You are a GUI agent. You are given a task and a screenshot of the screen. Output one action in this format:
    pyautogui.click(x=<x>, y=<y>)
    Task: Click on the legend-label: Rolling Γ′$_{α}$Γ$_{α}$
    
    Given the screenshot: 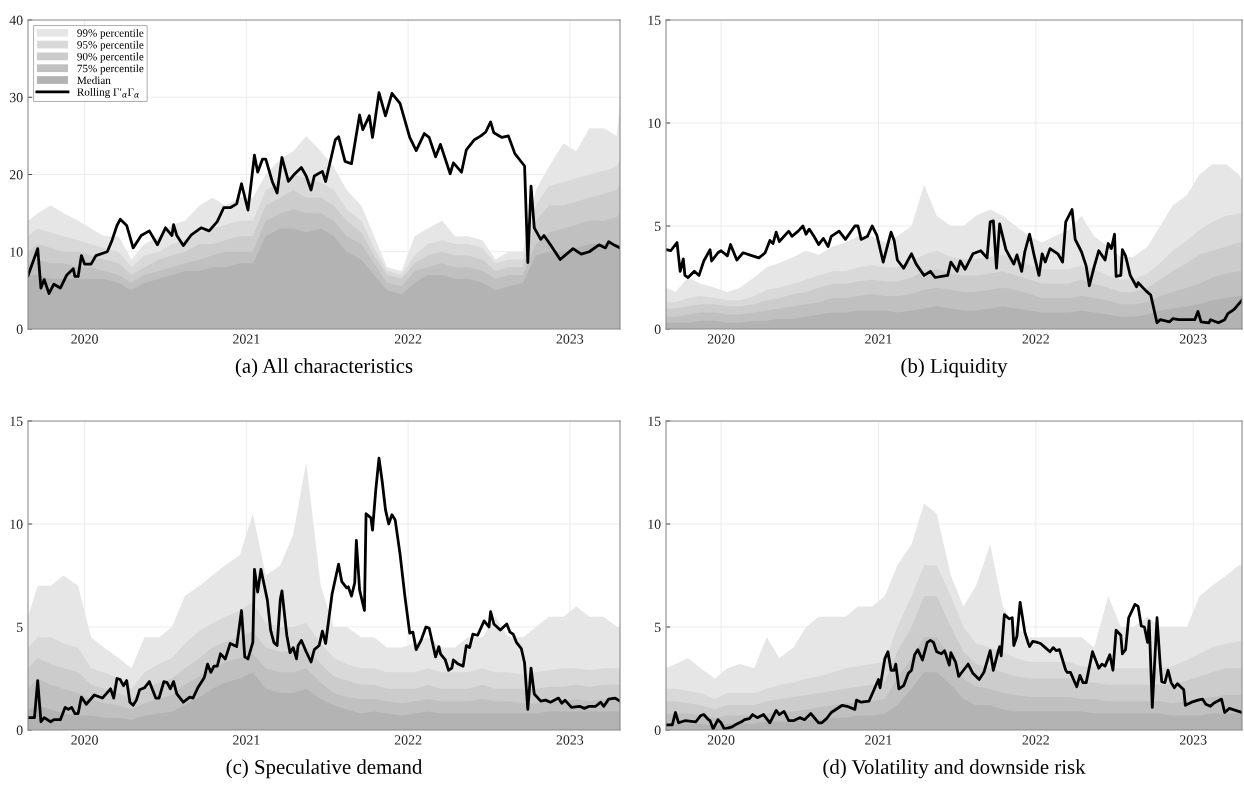 What is the action you would take?
    pyautogui.click(x=108, y=93)
    